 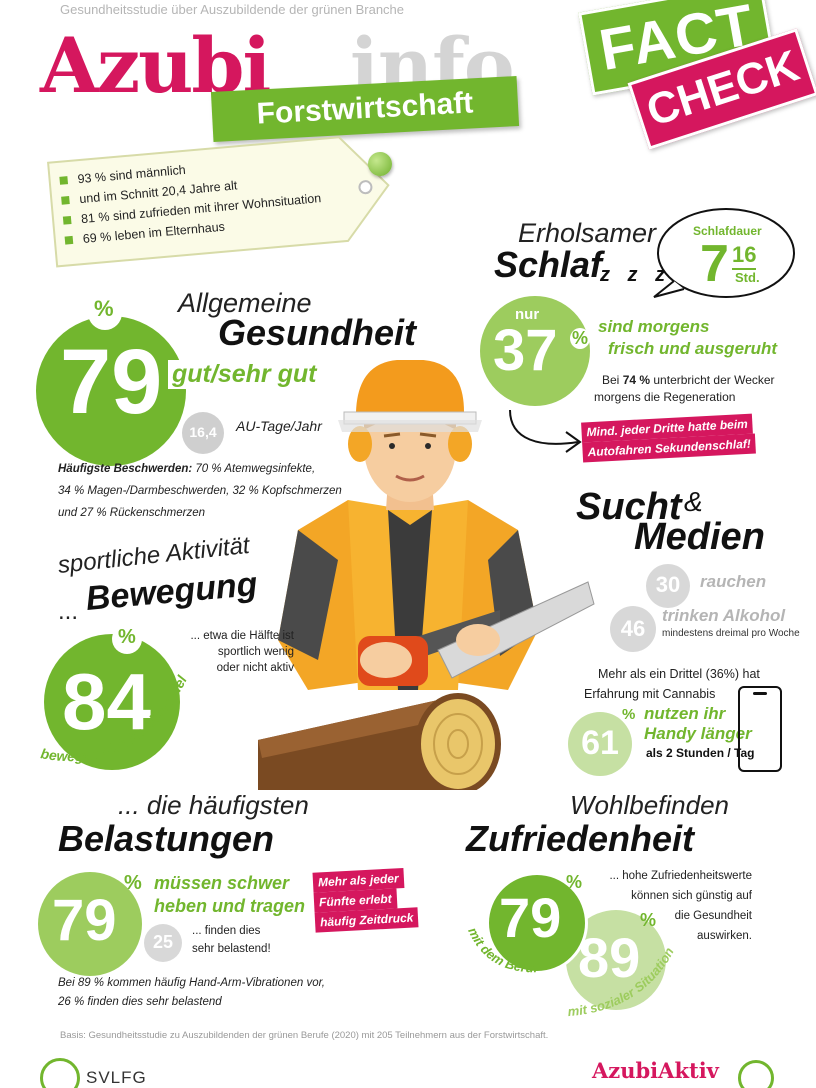 I want to click on movement-percent-badge, so click(x=127, y=639).